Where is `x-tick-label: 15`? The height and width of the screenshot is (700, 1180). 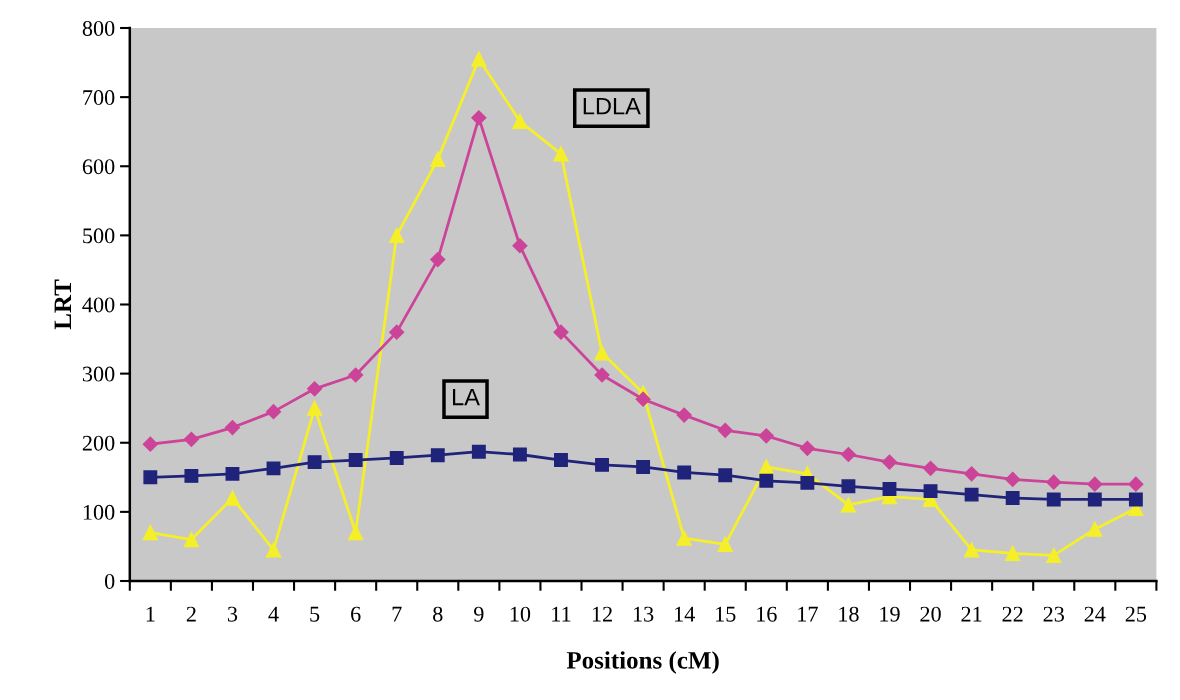
x-tick-label: 15 is located at coordinates (726, 614).